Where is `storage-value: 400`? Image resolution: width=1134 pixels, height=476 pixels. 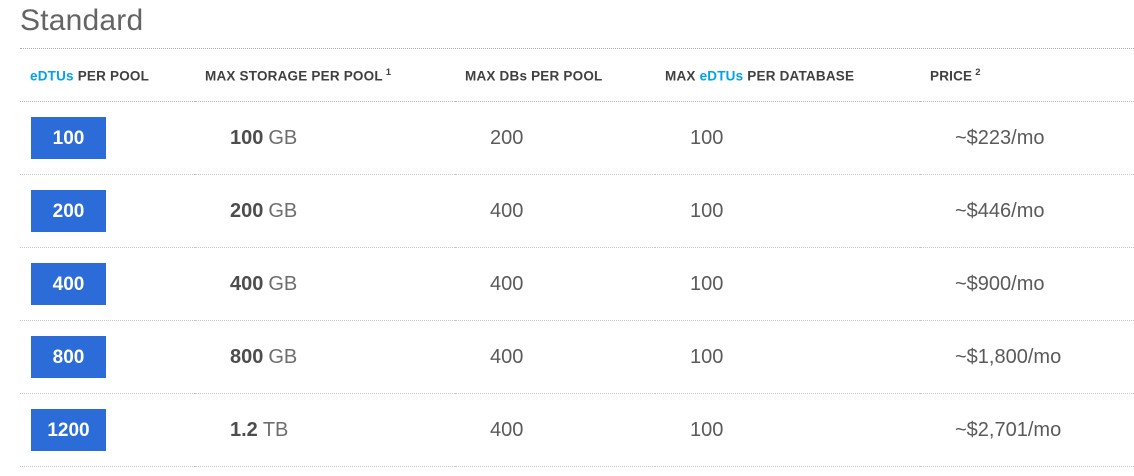 storage-value: 400 is located at coordinates (247, 283).